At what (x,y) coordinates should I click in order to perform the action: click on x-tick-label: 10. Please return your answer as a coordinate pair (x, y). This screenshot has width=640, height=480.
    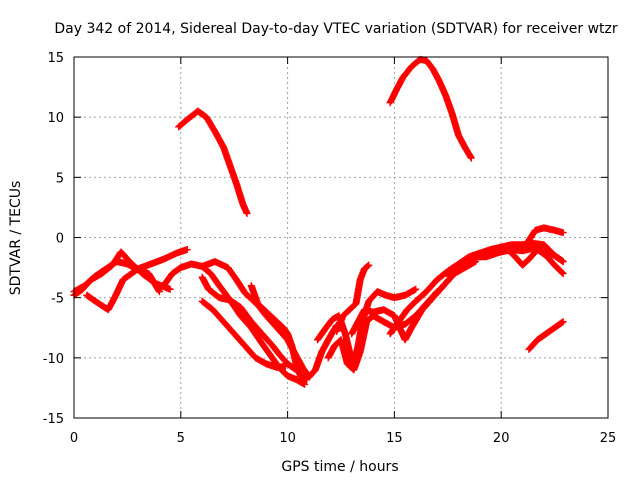
    Looking at the image, I should click on (287, 438).